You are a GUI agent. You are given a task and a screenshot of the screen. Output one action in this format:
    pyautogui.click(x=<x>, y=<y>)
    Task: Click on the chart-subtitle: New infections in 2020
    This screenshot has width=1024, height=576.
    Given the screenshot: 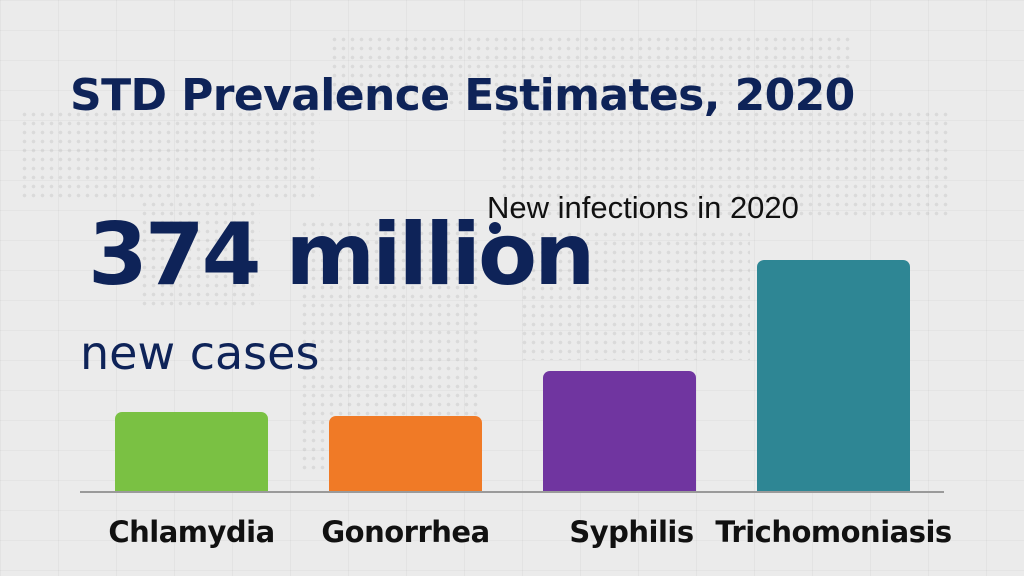 What is the action you would take?
    pyautogui.click(x=643, y=207)
    